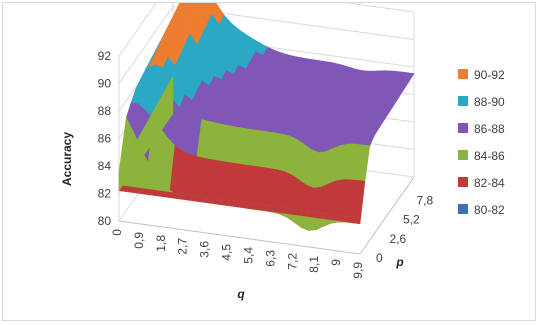 This screenshot has height=325, width=540. Describe the element at coordinates (411, 220) in the screenshot. I see `y-tick-label: 5,2` at that location.